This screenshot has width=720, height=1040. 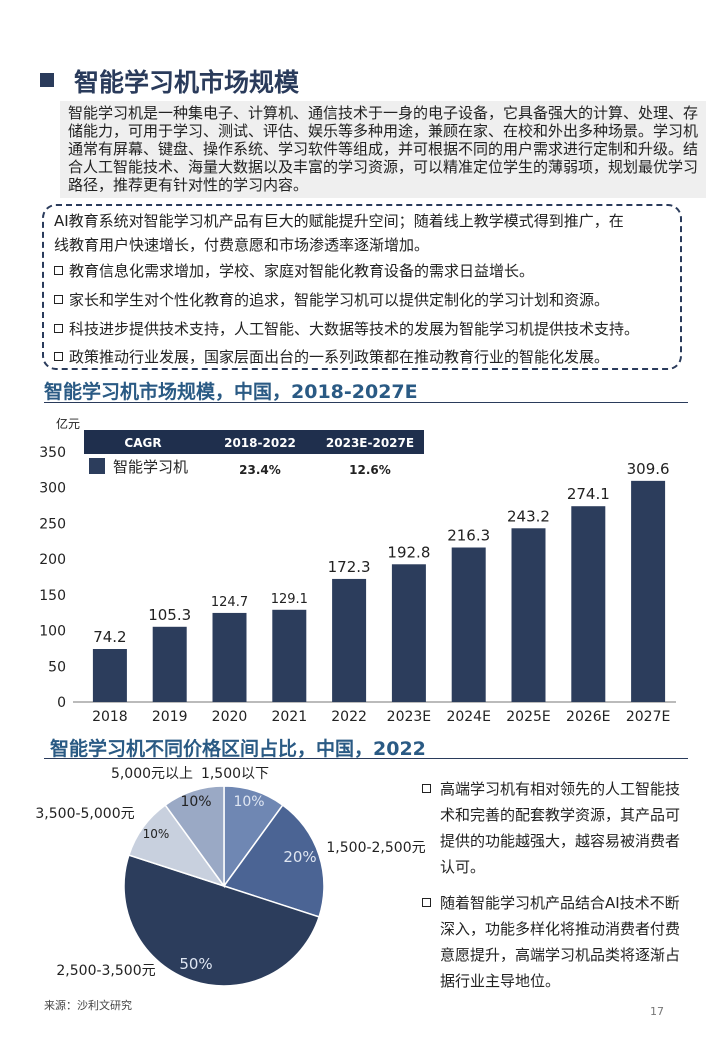 I want to click on x-tick-label: 2024E, so click(x=468, y=717).